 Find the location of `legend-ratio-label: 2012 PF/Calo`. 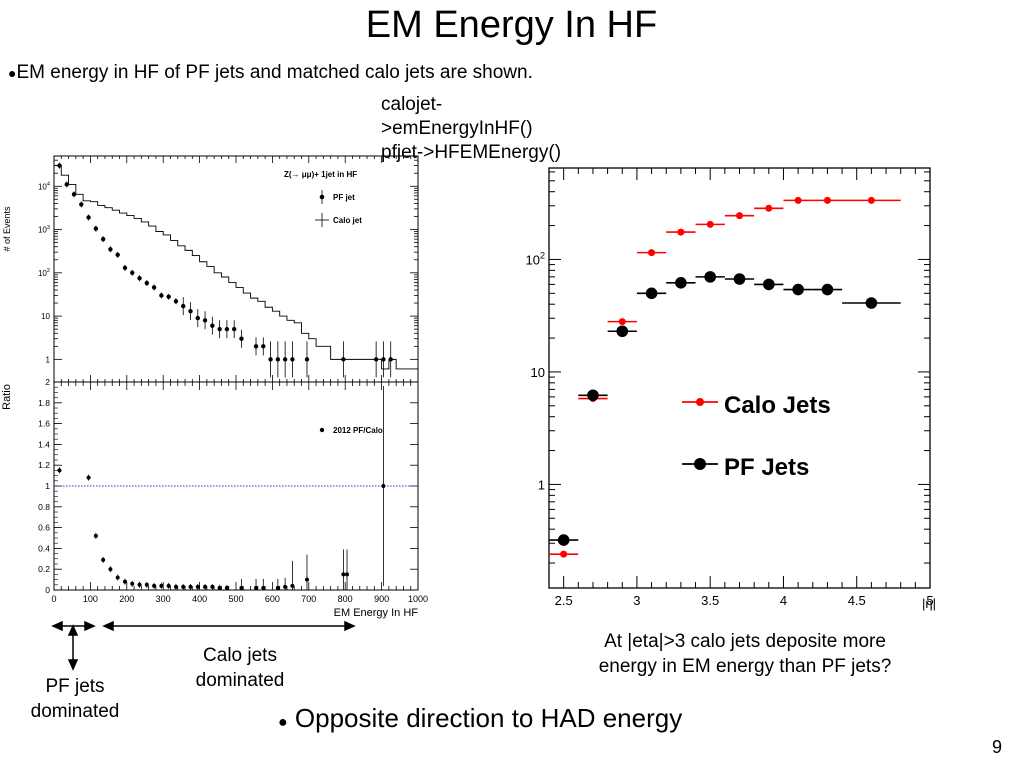

legend-ratio-label: 2012 PF/Calo is located at coordinates (358, 430).